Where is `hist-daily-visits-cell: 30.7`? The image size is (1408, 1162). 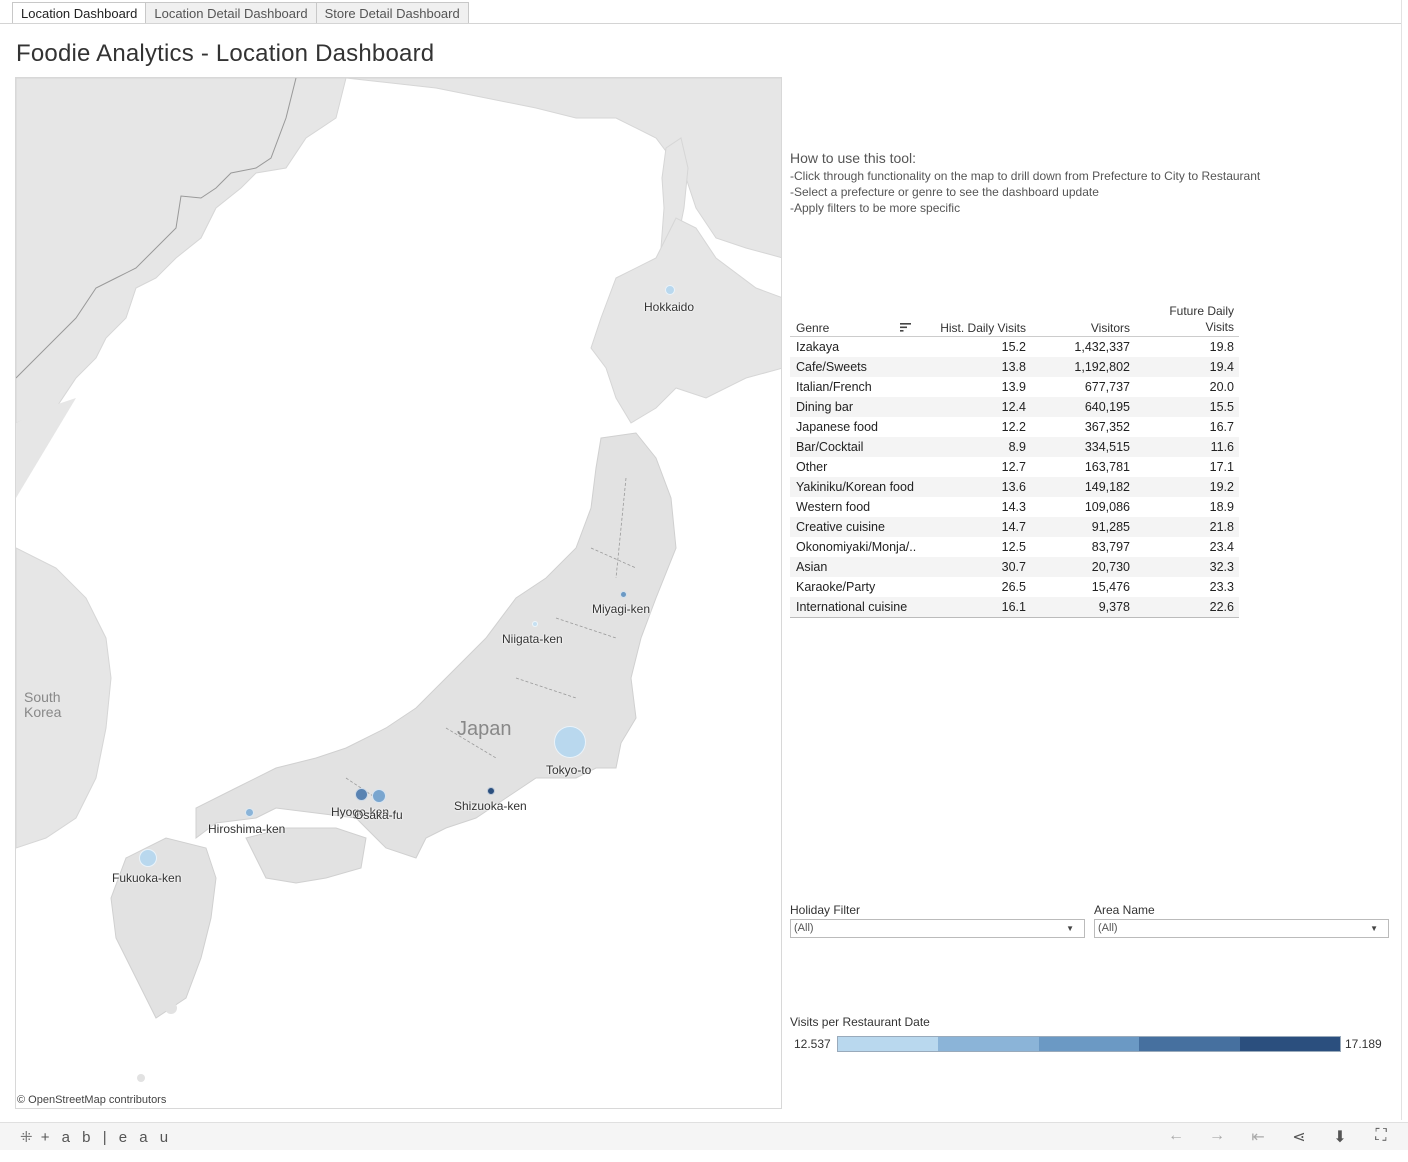
hist-daily-visits-cell: 30.7 is located at coordinates (1013, 567).